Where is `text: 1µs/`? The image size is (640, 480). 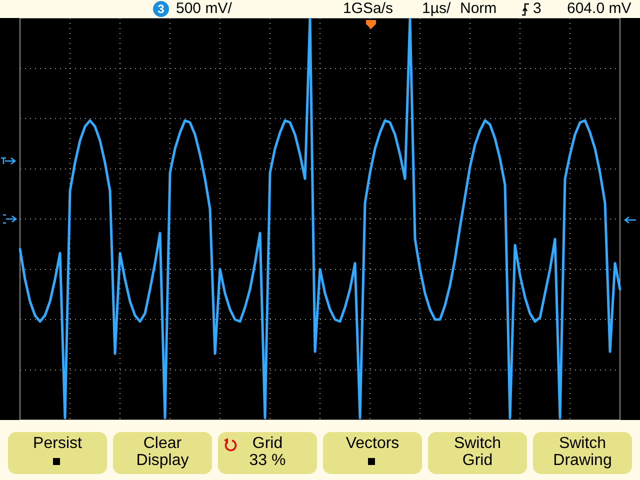
text: 1µs/ is located at coordinates (436, 9).